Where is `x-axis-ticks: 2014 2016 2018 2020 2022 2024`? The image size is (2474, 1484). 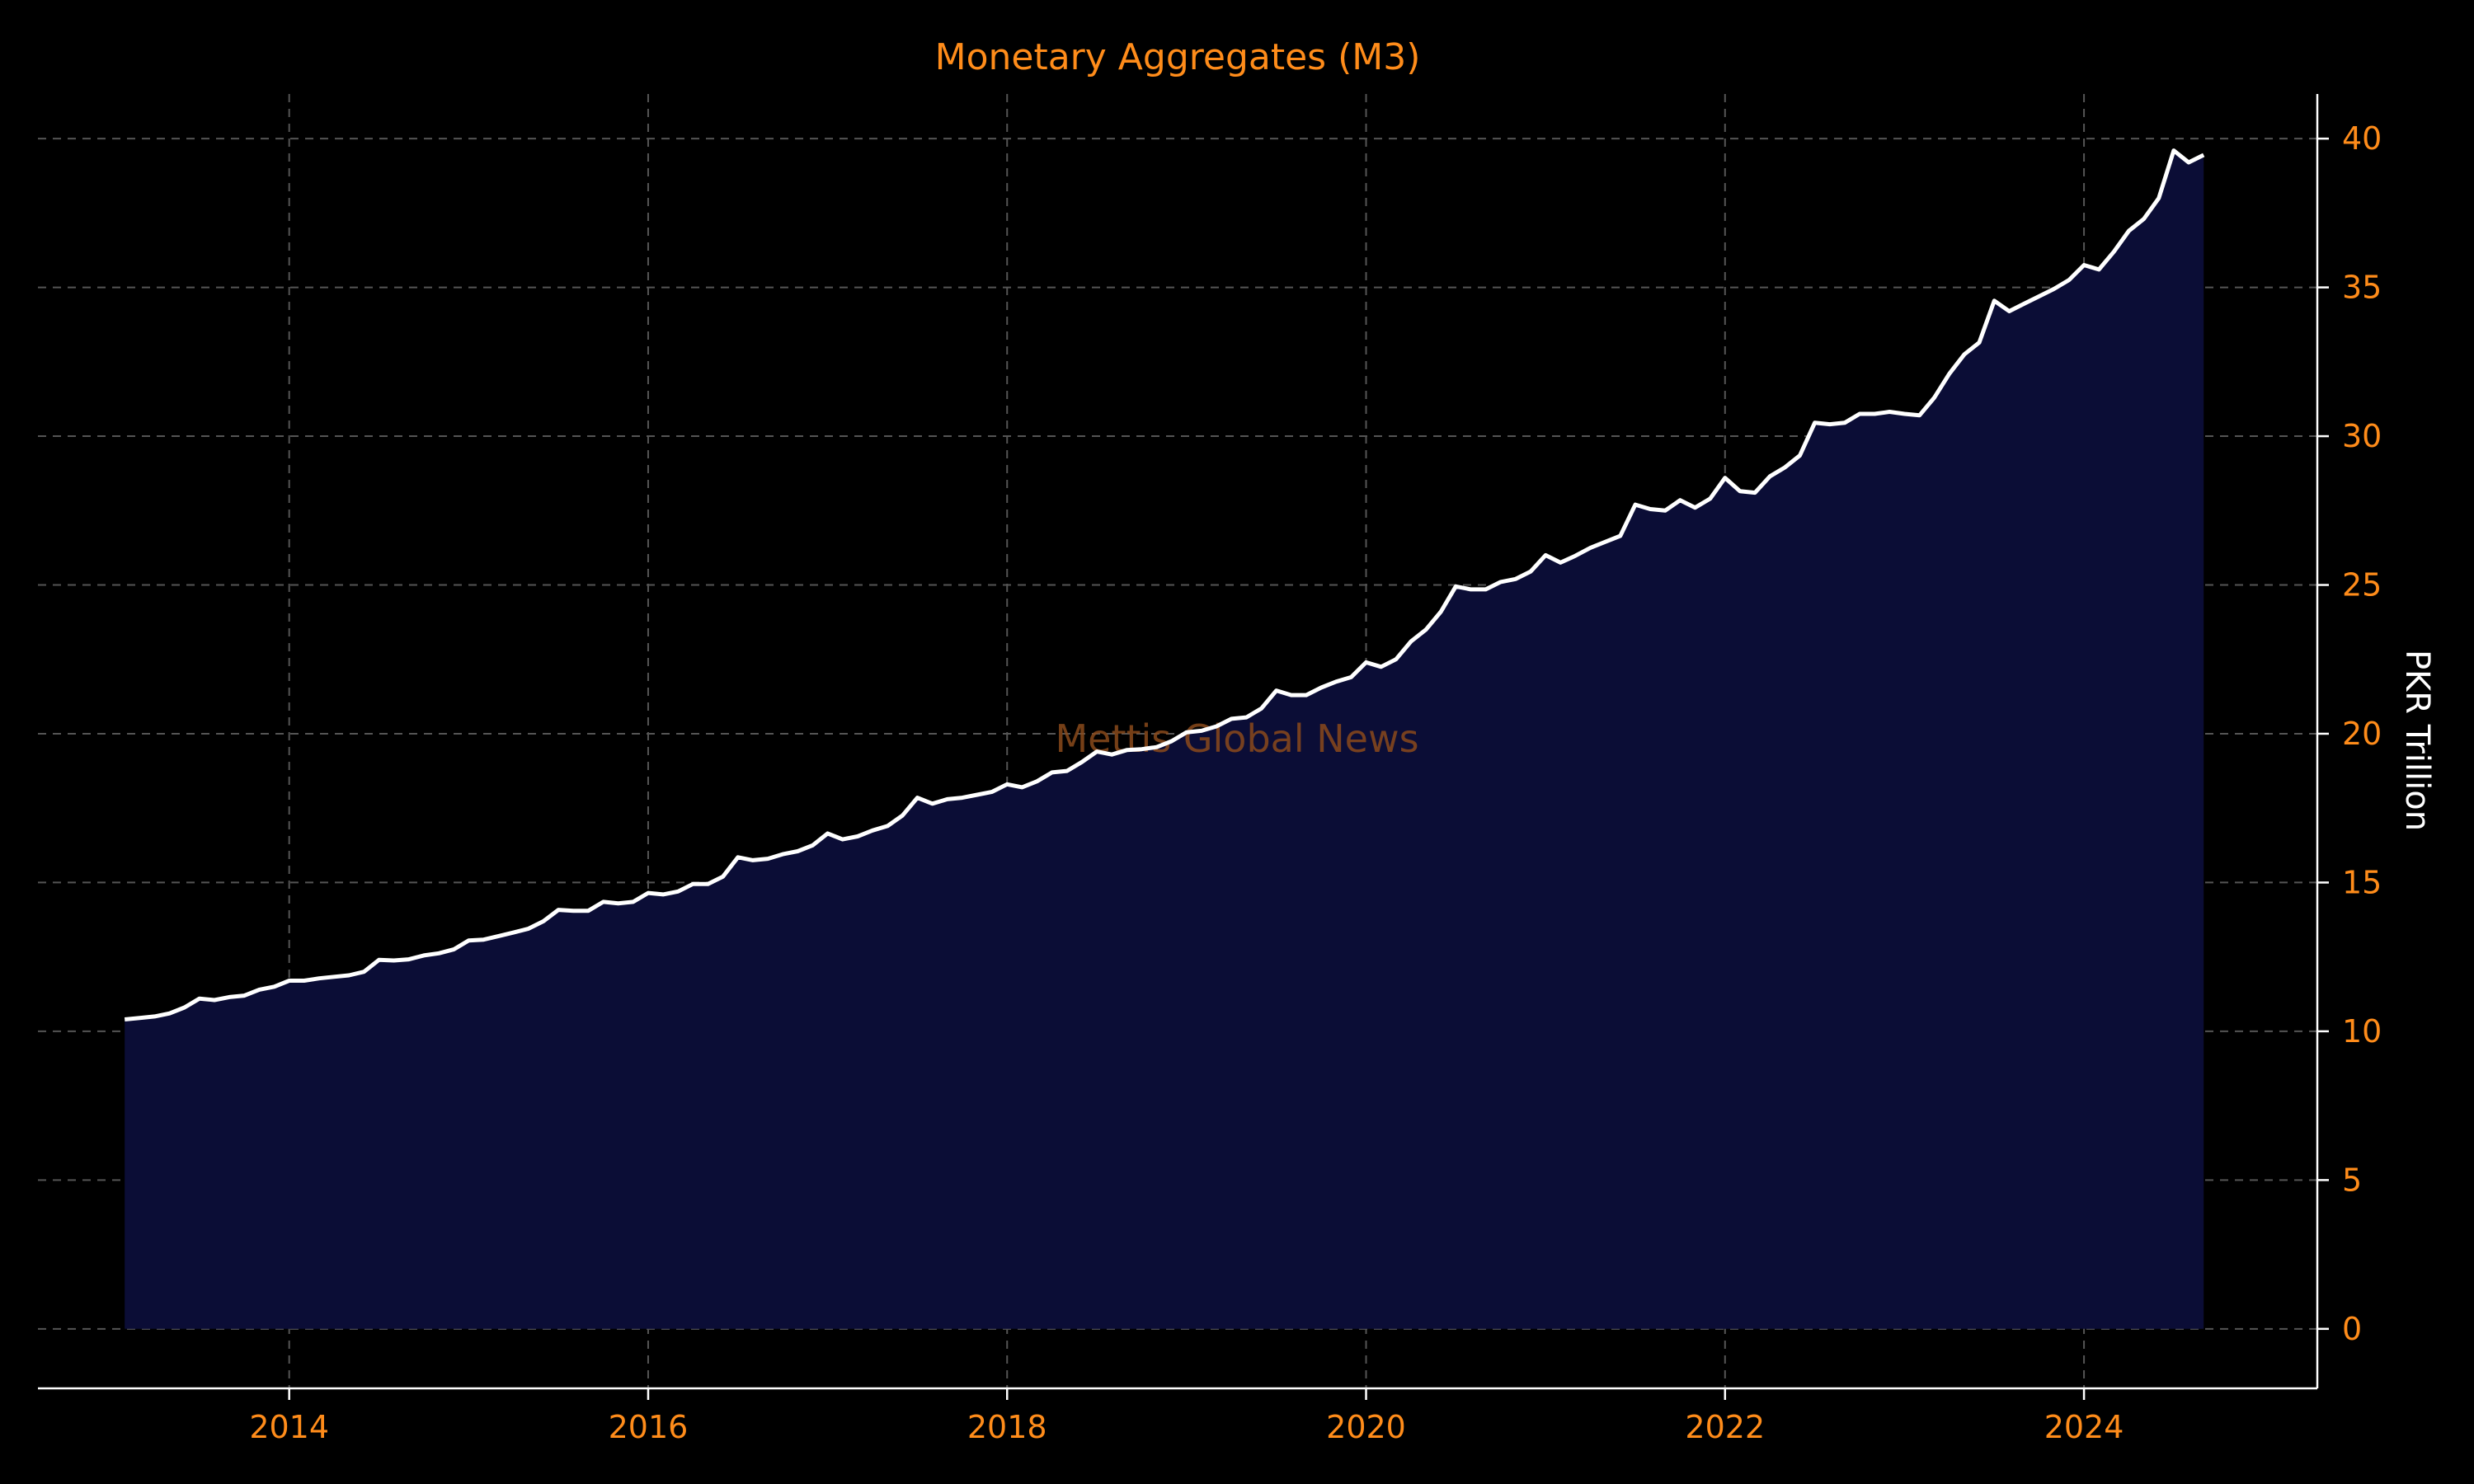 x-axis-ticks: 2014 2016 2018 2020 2022 2024 is located at coordinates (1186, 1416).